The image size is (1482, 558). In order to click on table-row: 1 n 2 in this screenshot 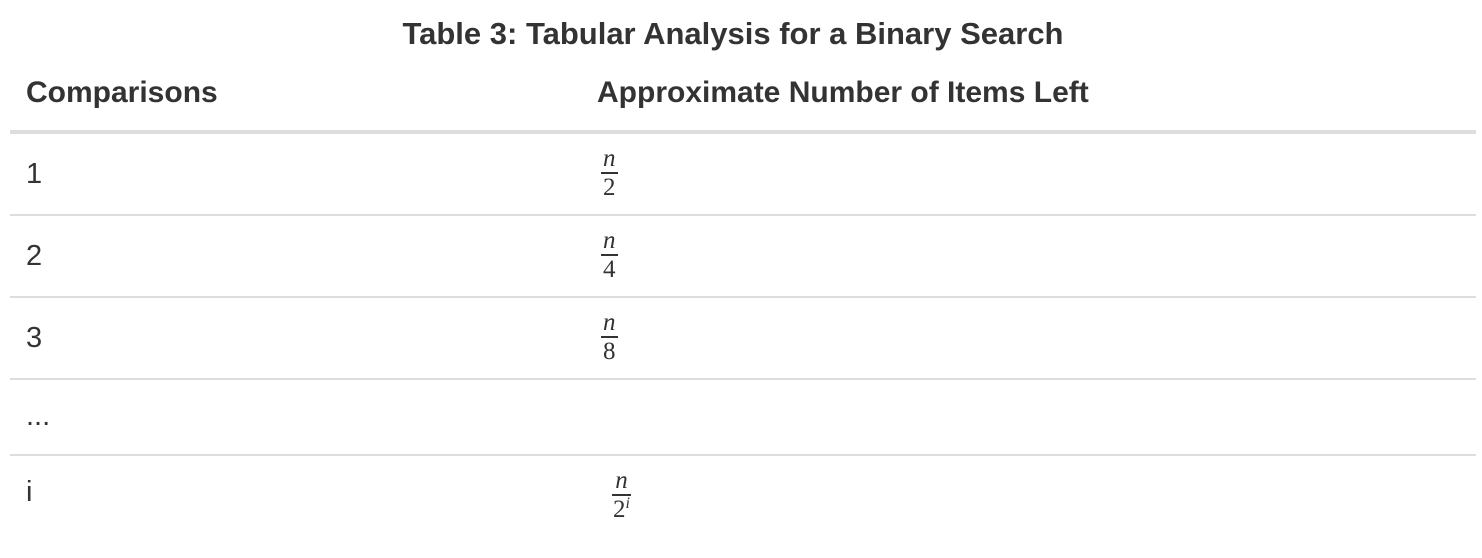, I will do `click(743, 175)`.